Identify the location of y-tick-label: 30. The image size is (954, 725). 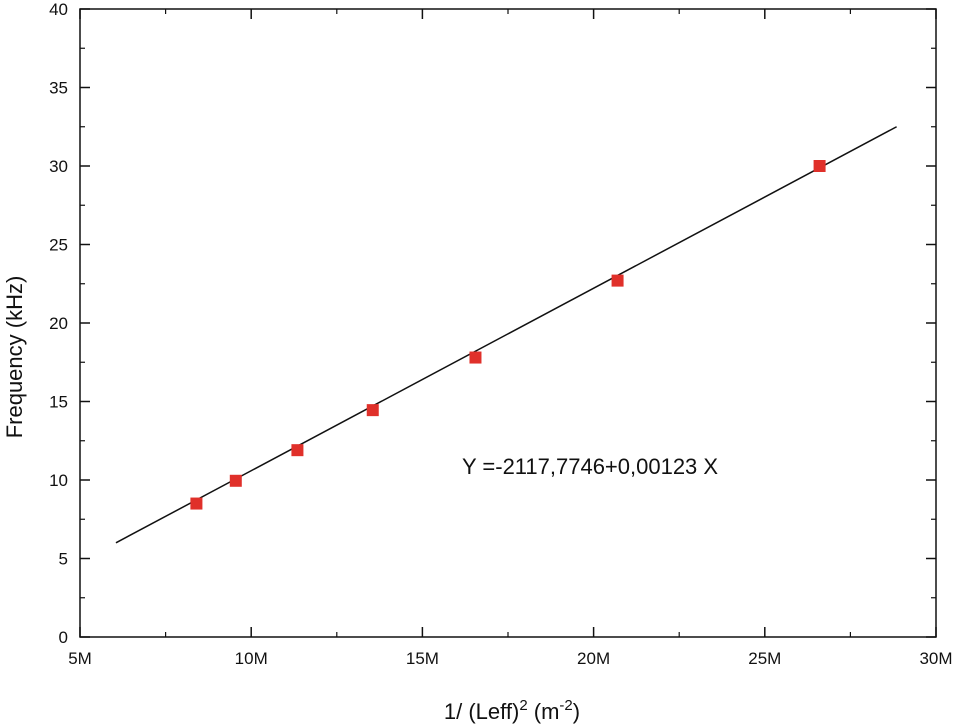
(58, 166).